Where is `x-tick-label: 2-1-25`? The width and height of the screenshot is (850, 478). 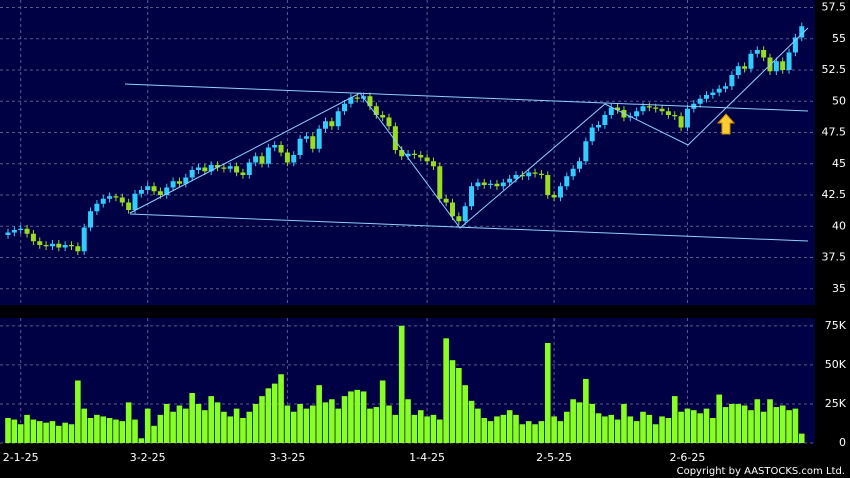 x-tick-label: 2-1-25 is located at coordinates (21, 457).